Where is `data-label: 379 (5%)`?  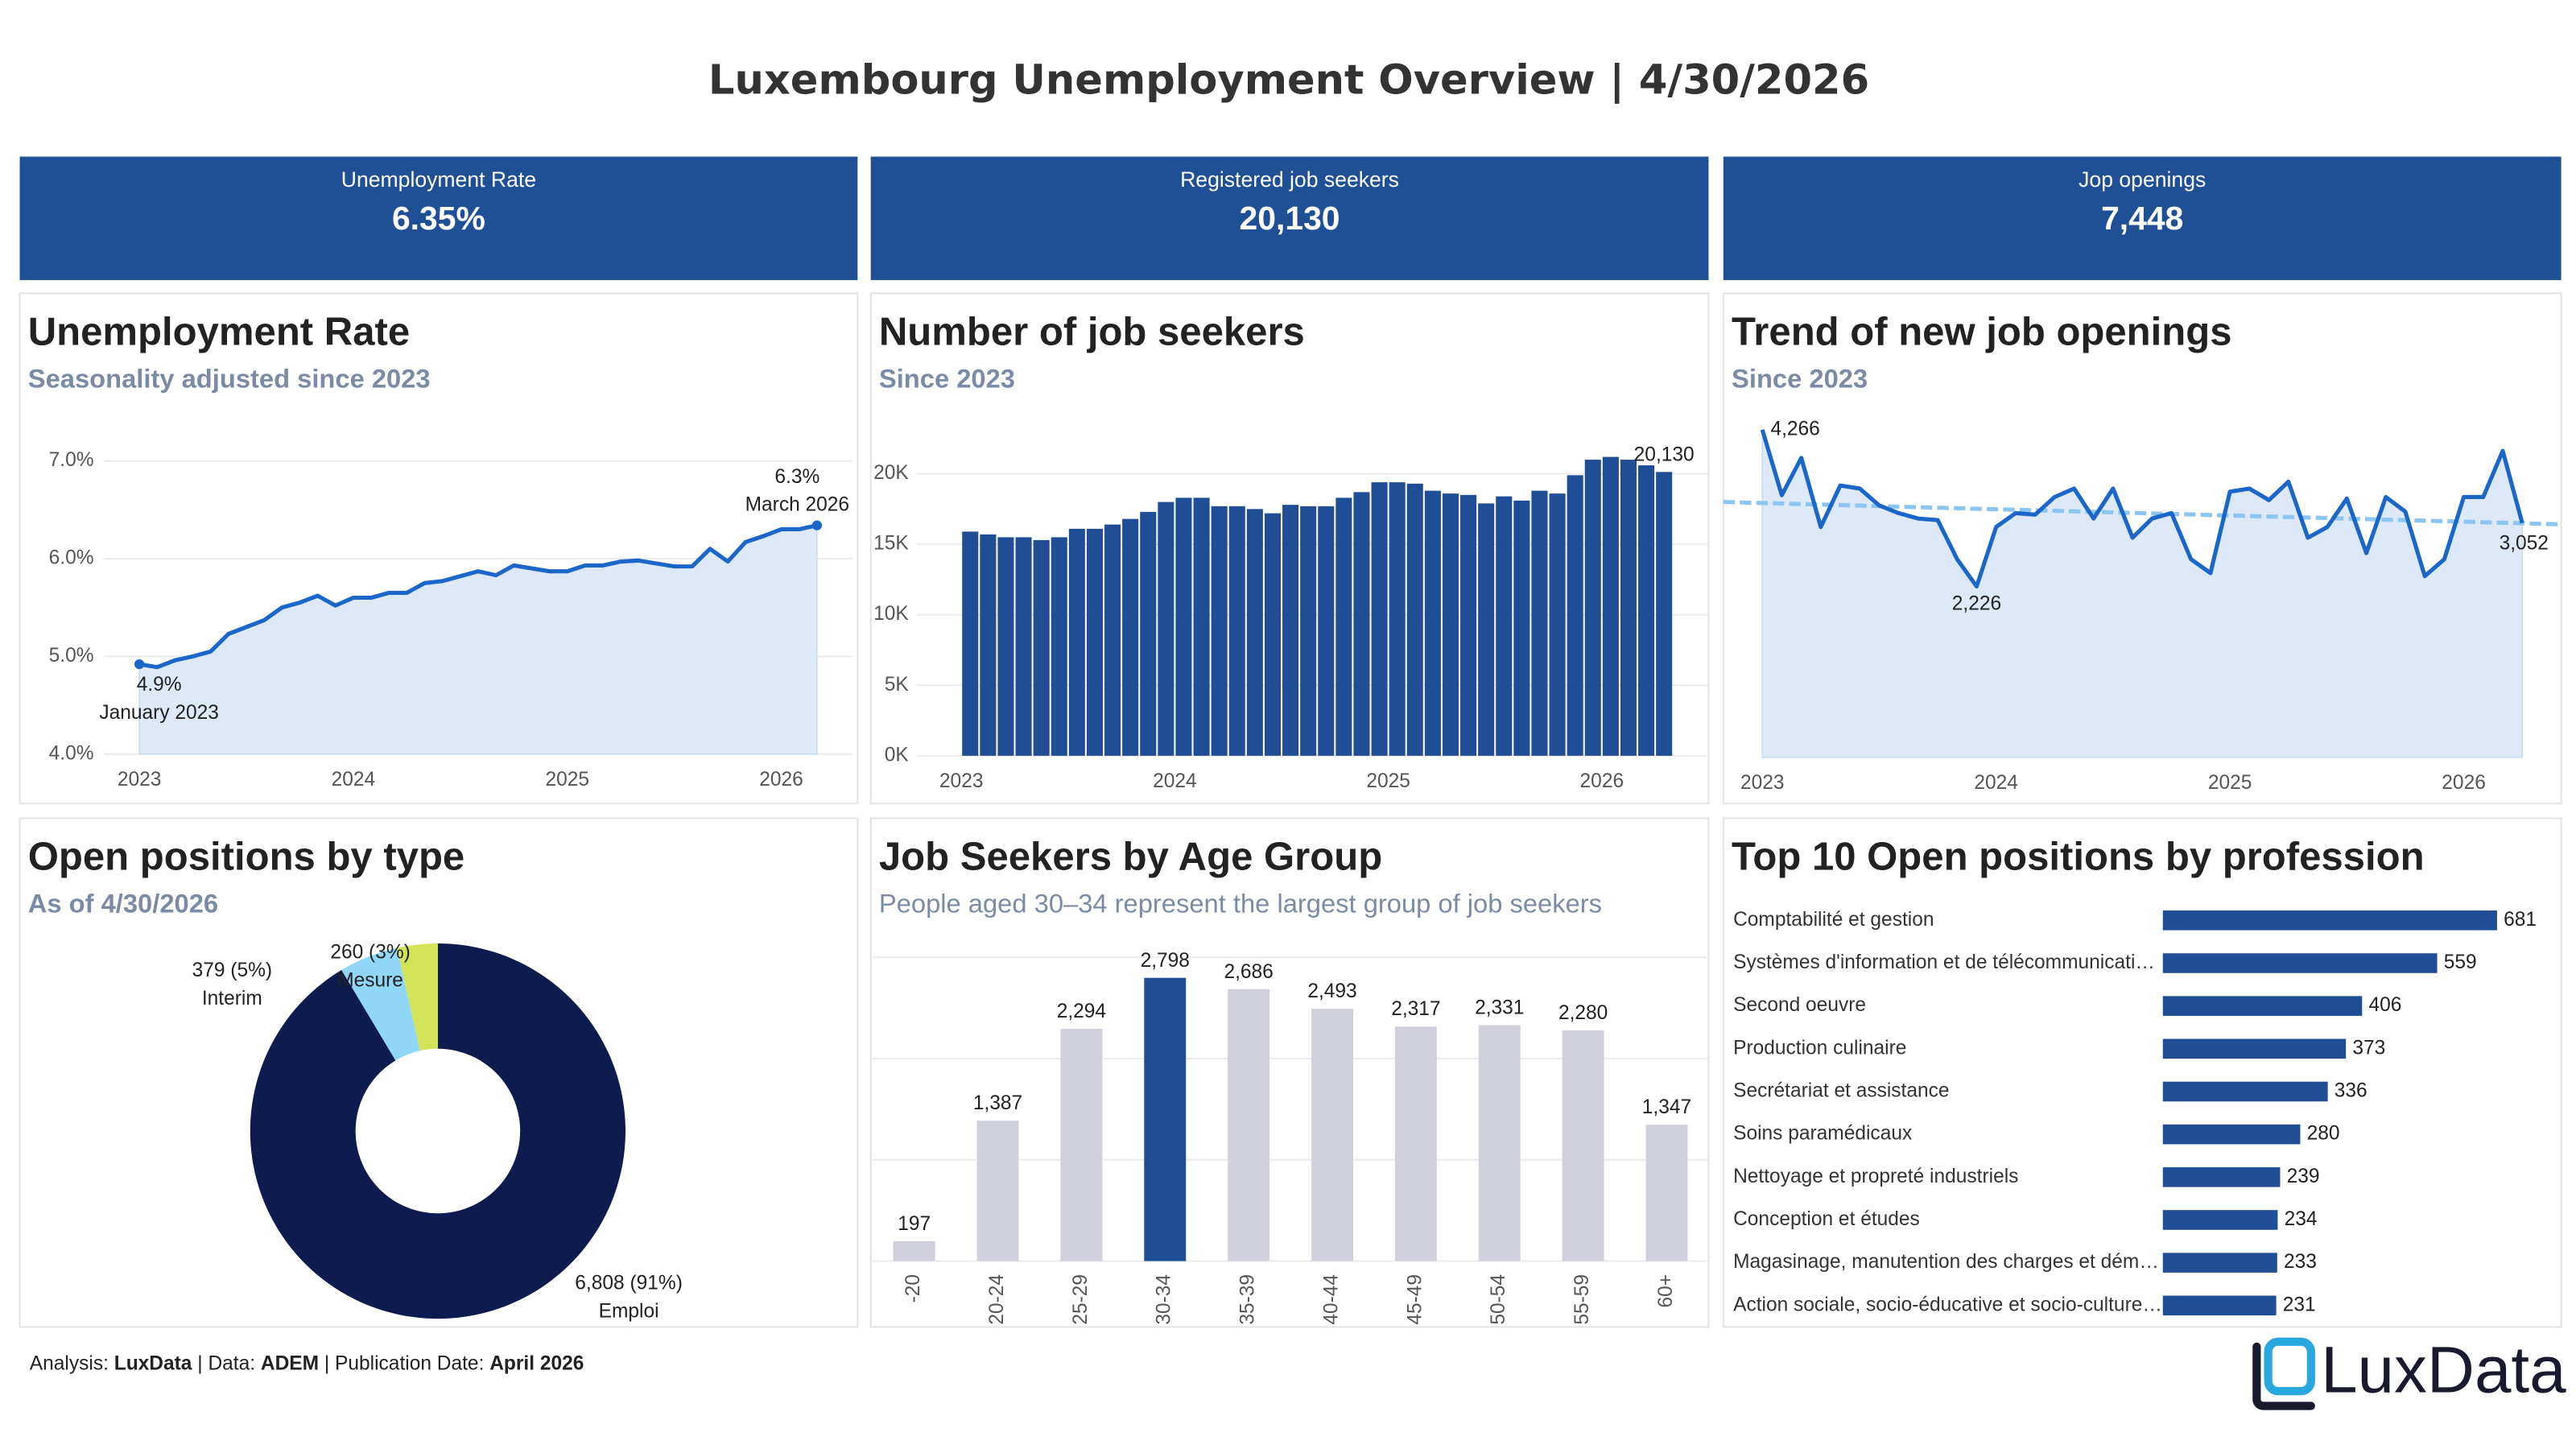 data-label: 379 (5%) is located at coordinates (232, 970).